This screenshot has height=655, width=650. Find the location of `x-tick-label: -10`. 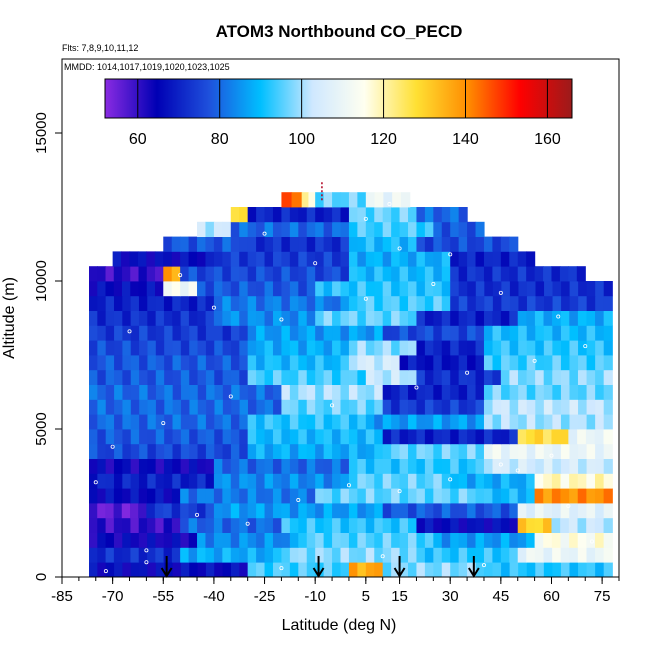

x-tick-label: -10 is located at coordinates (315, 596).